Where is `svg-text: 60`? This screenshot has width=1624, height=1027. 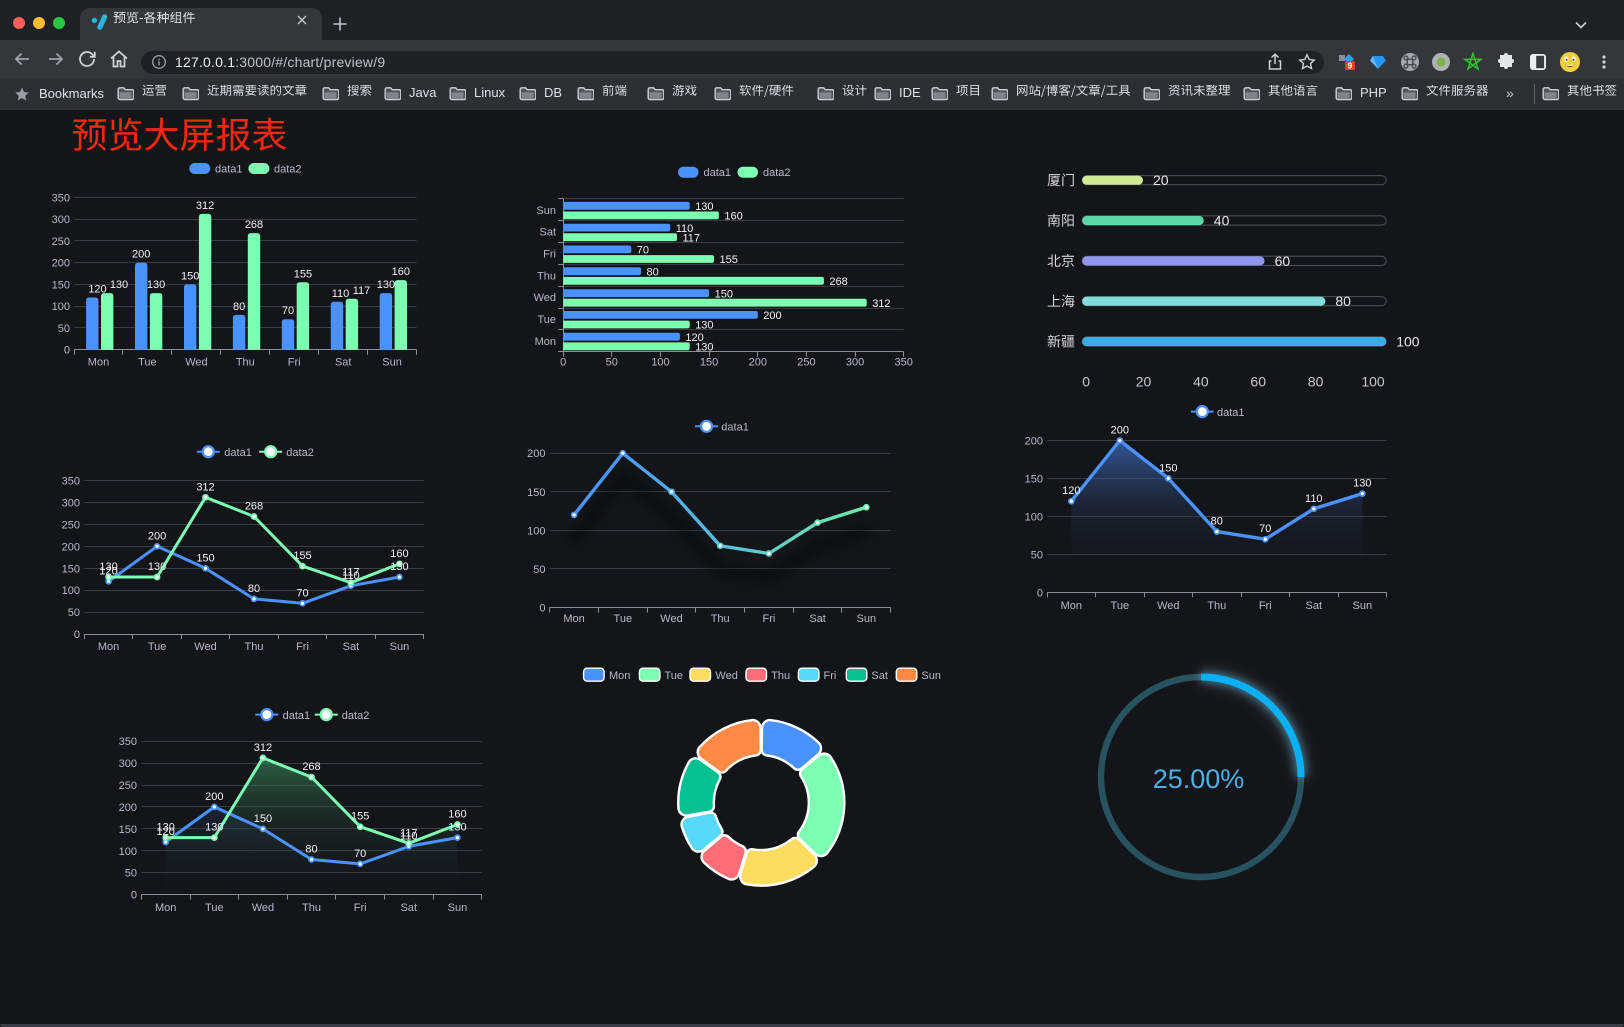
svg-text: 60 is located at coordinates (1283, 261).